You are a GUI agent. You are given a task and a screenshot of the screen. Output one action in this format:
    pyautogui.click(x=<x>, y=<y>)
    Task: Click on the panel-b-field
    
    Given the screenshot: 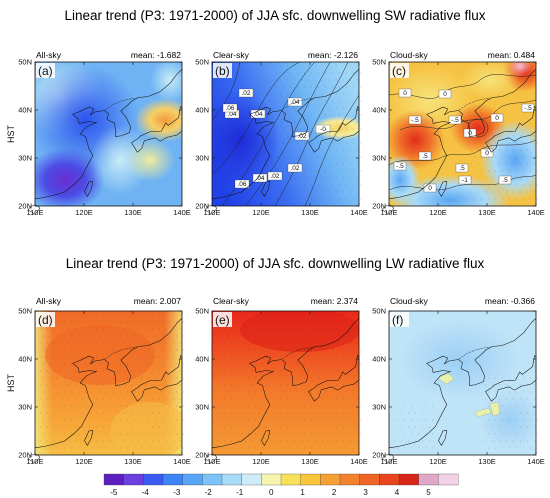 What is the action you would take?
    pyautogui.click(x=285, y=134)
    